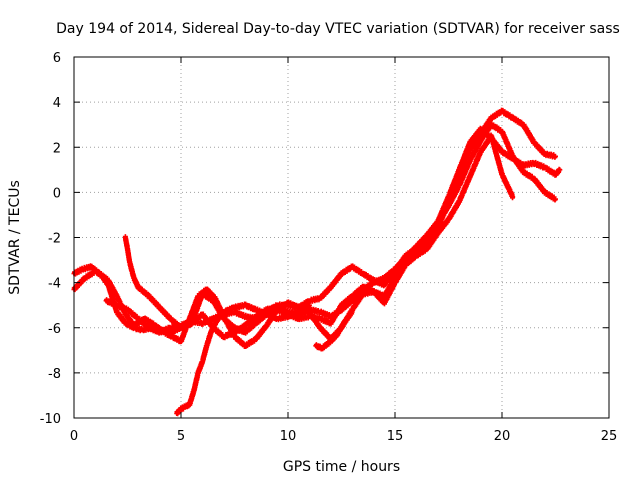  What do you see at coordinates (57, 148) in the screenshot?
I see `y-tick-label: 2` at bounding box center [57, 148].